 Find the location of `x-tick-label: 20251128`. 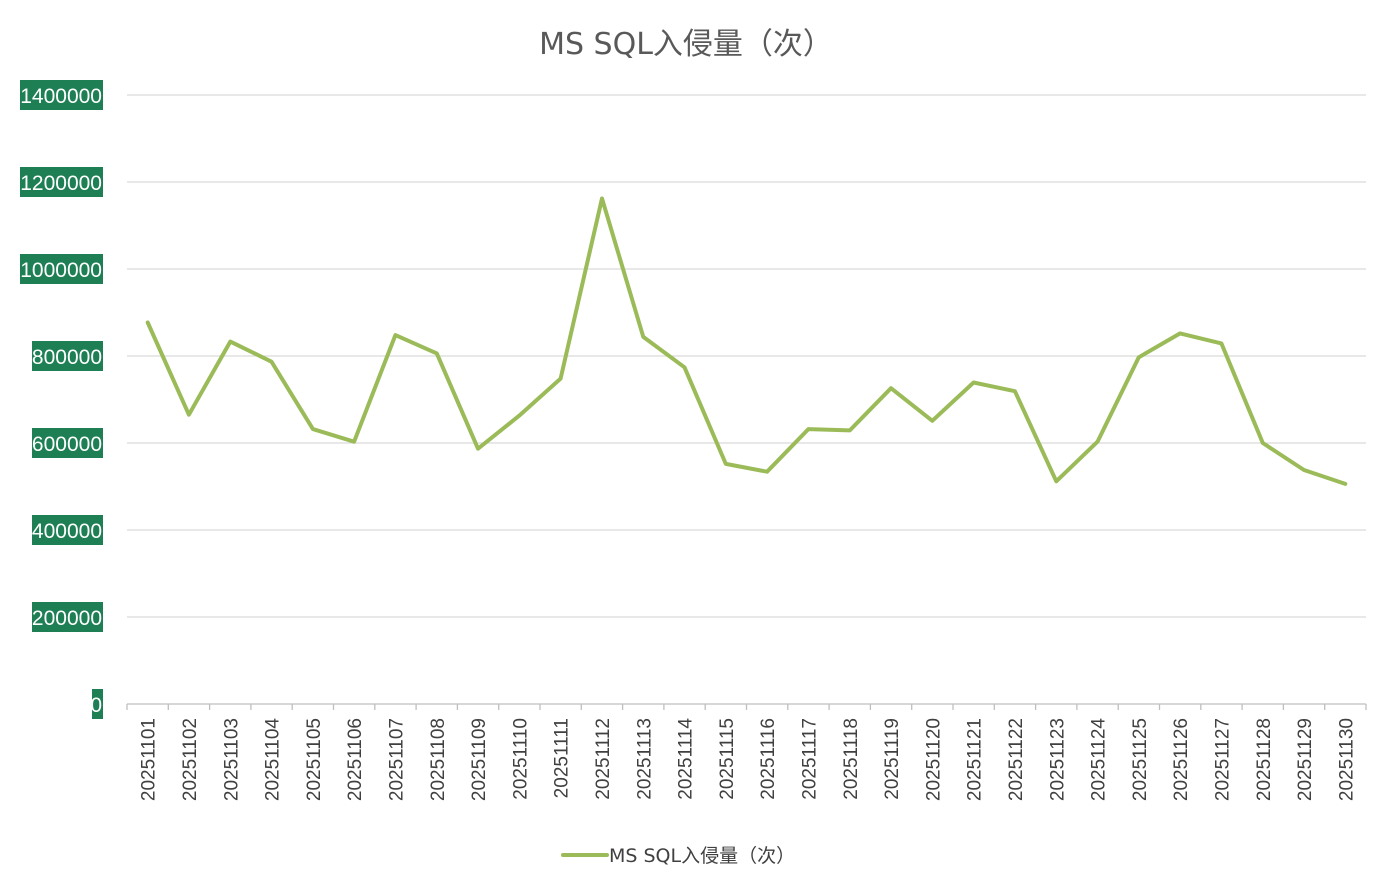

x-tick-label: 20251128 is located at coordinates (1264, 759).